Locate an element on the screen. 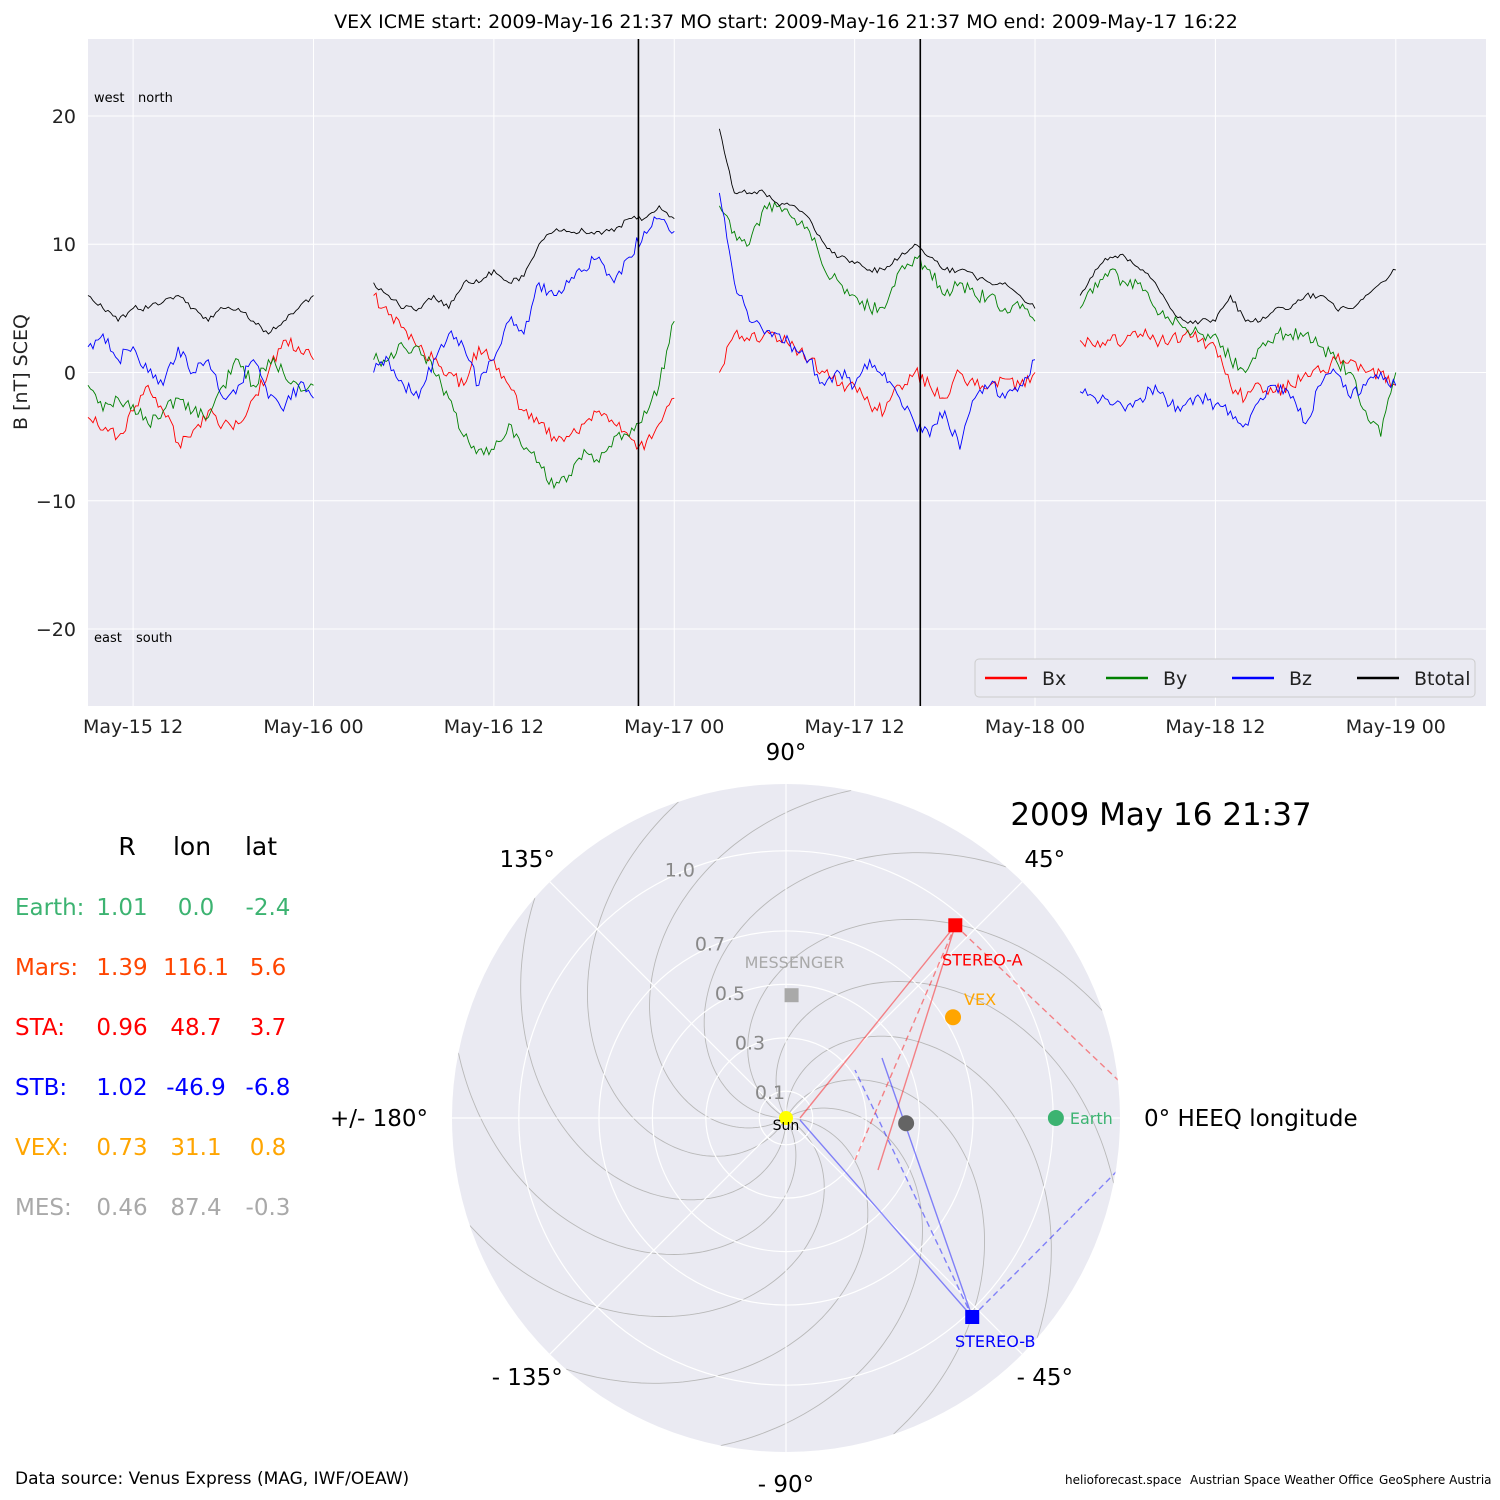 Image resolution: width=1500 pixels, height=1500 pixels. polar-rtick-label: 0.5 is located at coordinates (730, 994).